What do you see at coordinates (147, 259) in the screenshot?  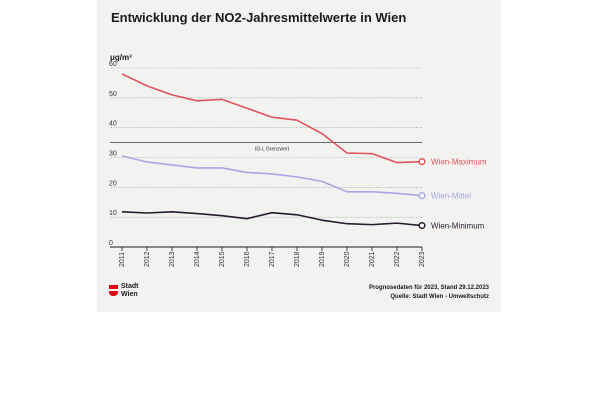 I see `x-tick-label: 2012` at bounding box center [147, 259].